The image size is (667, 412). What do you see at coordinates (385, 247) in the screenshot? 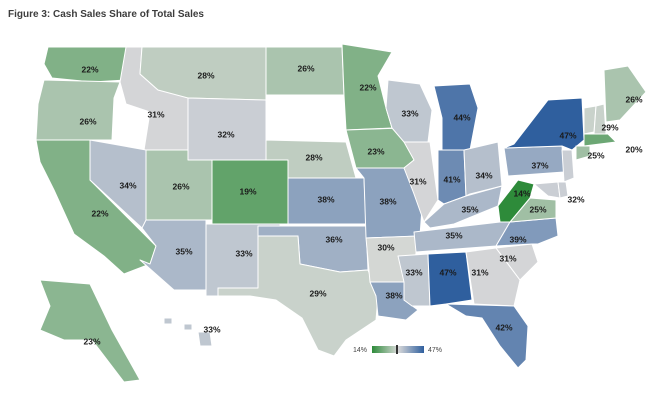
I see `state-label-ar: 30%` at bounding box center [385, 247].